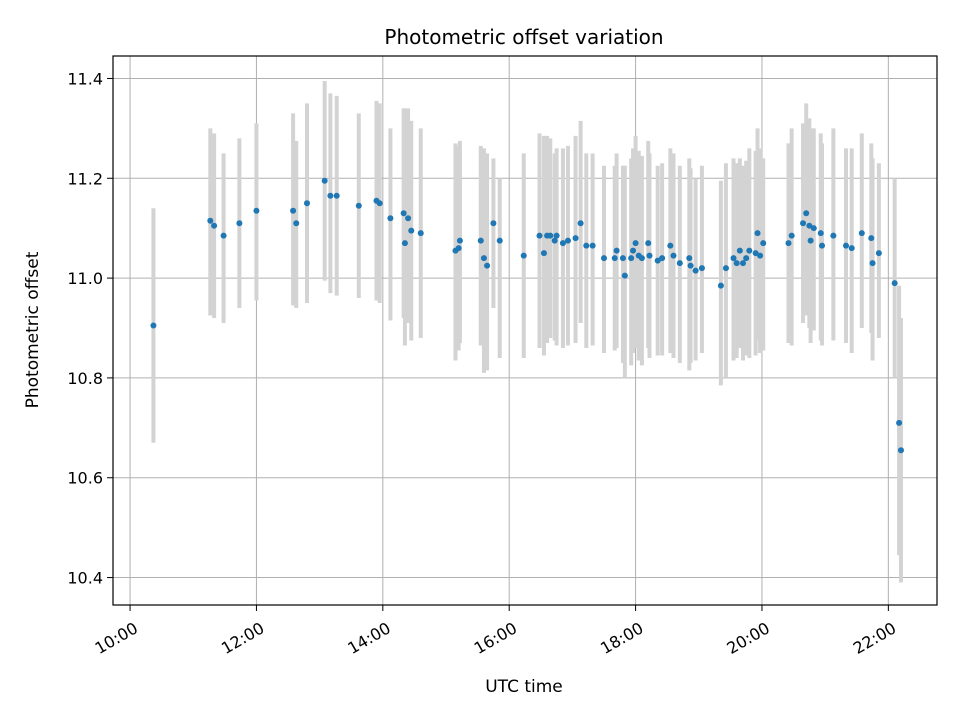 The height and width of the screenshot is (720, 960). I want to click on y-axis-ticks: 10.4 10.6 10.8 11.0 11.2 11.4, so click(90, 328).